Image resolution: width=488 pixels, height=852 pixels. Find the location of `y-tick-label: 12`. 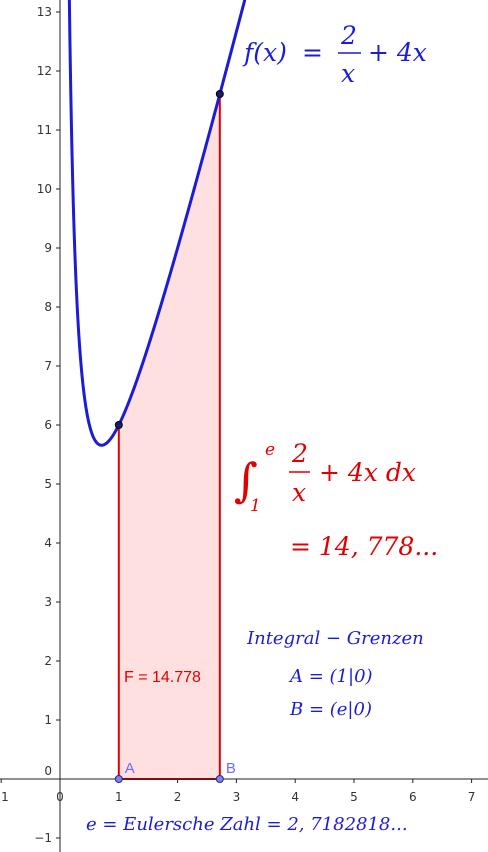

y-tick-label: 12 is located at coordinates (44, 71).